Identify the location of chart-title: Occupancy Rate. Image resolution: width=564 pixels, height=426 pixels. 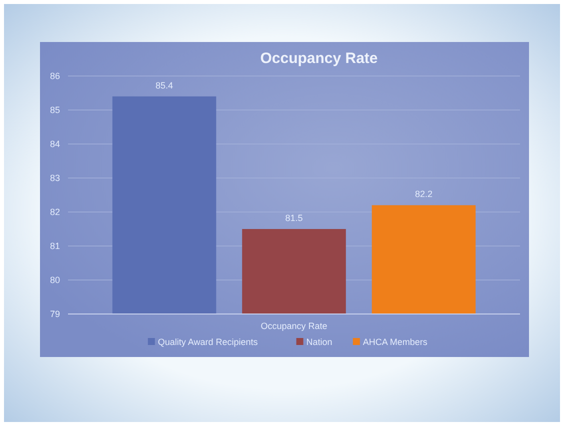
(319, 58).